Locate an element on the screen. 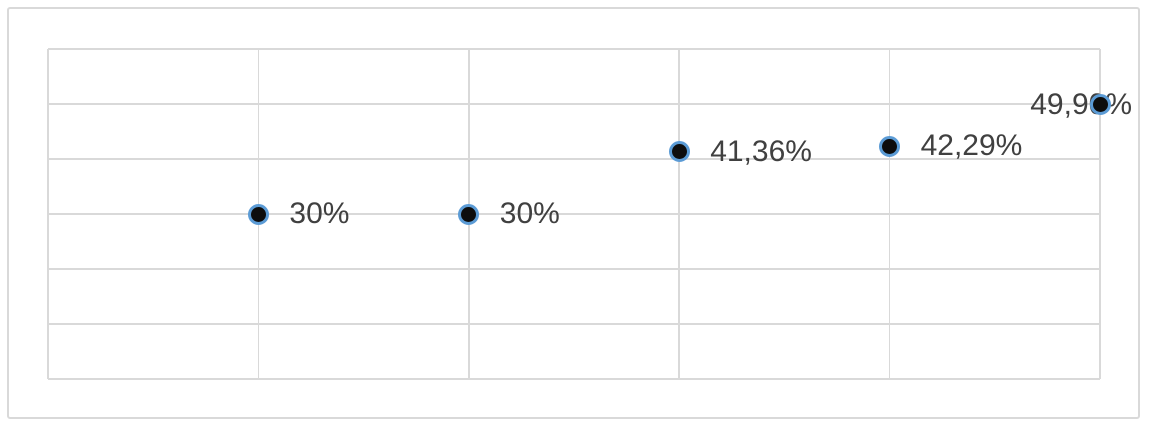 This screenshot has height=432, width=1156. data-point-label: 41,36% is located at coordinates (761, 151).